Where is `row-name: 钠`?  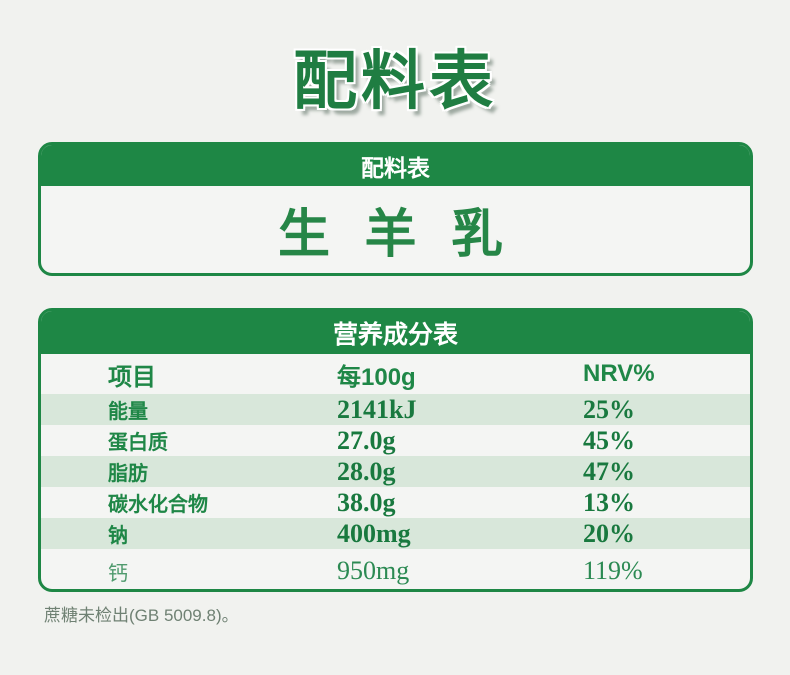
row-name: 钠 is located at coordinates (118, 536).